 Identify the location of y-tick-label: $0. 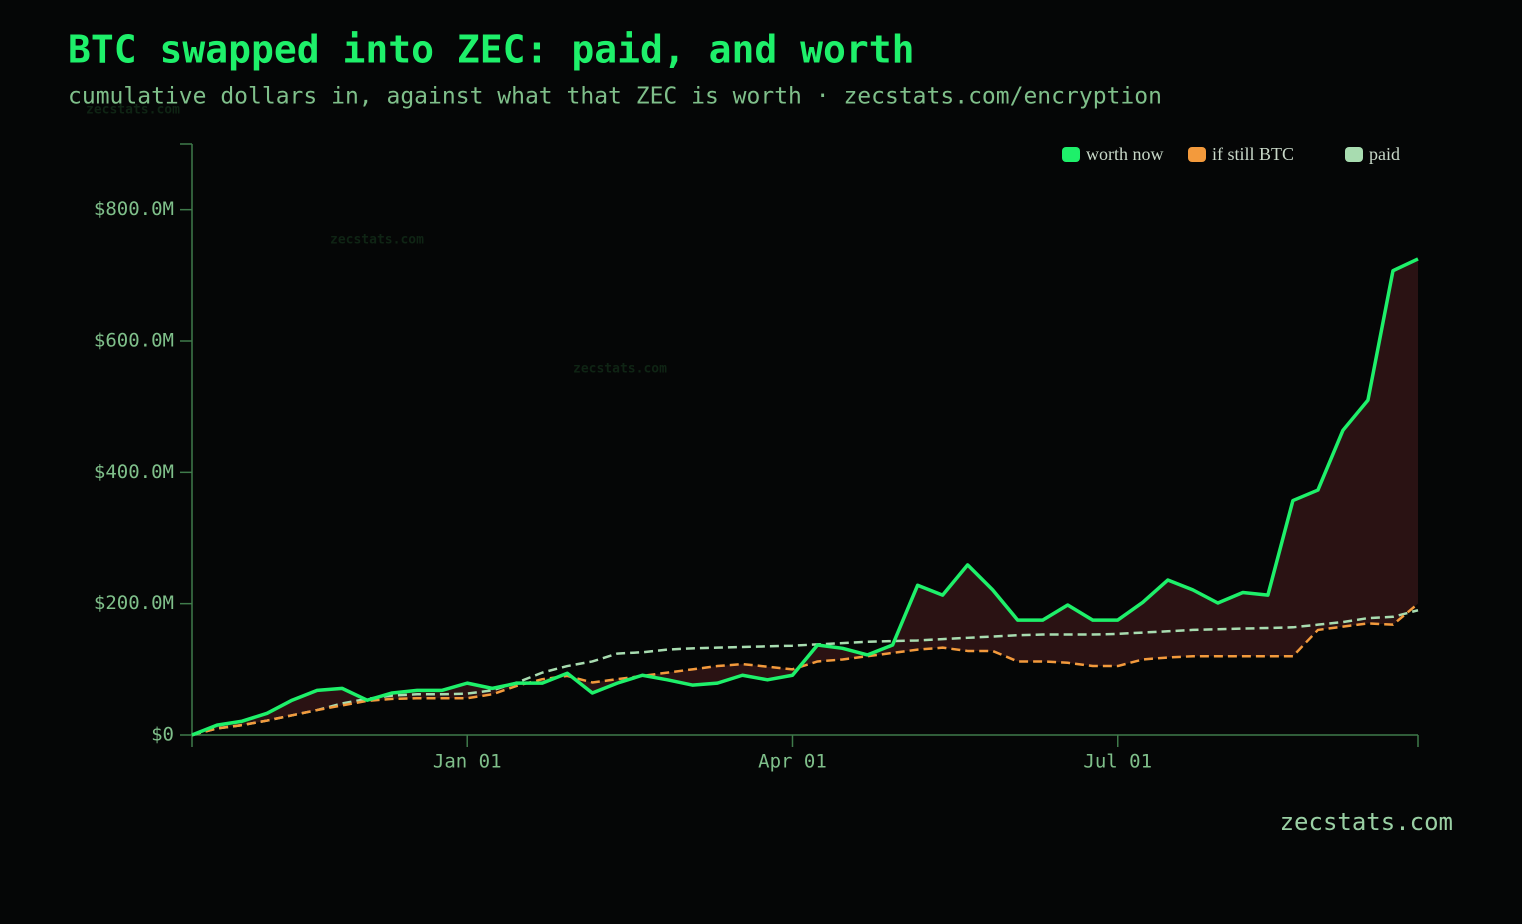
(162, 735).